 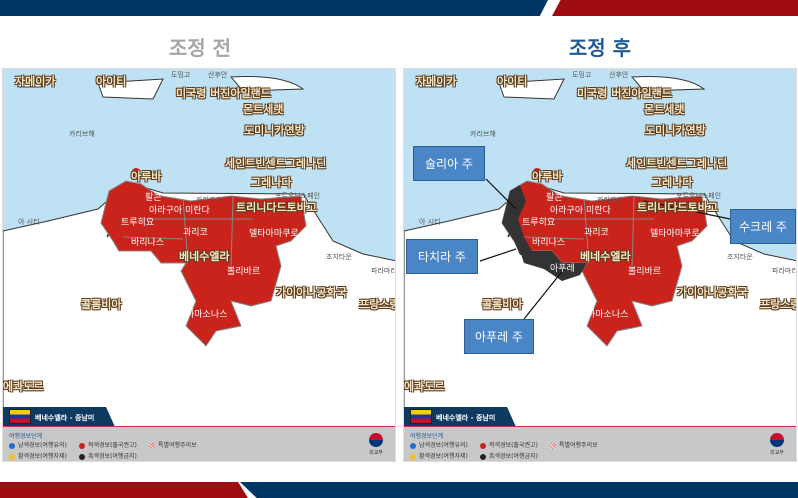 I want to click on title-after: 조정 후, so click(x=600, y=48).